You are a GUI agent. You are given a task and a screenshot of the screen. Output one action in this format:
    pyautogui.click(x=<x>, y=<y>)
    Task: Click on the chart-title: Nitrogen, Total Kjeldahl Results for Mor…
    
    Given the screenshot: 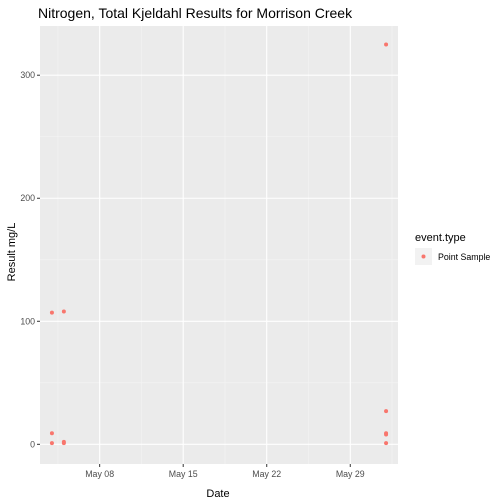 What is the action you would take?
    pyautogui.click(x=195, y=13)
    